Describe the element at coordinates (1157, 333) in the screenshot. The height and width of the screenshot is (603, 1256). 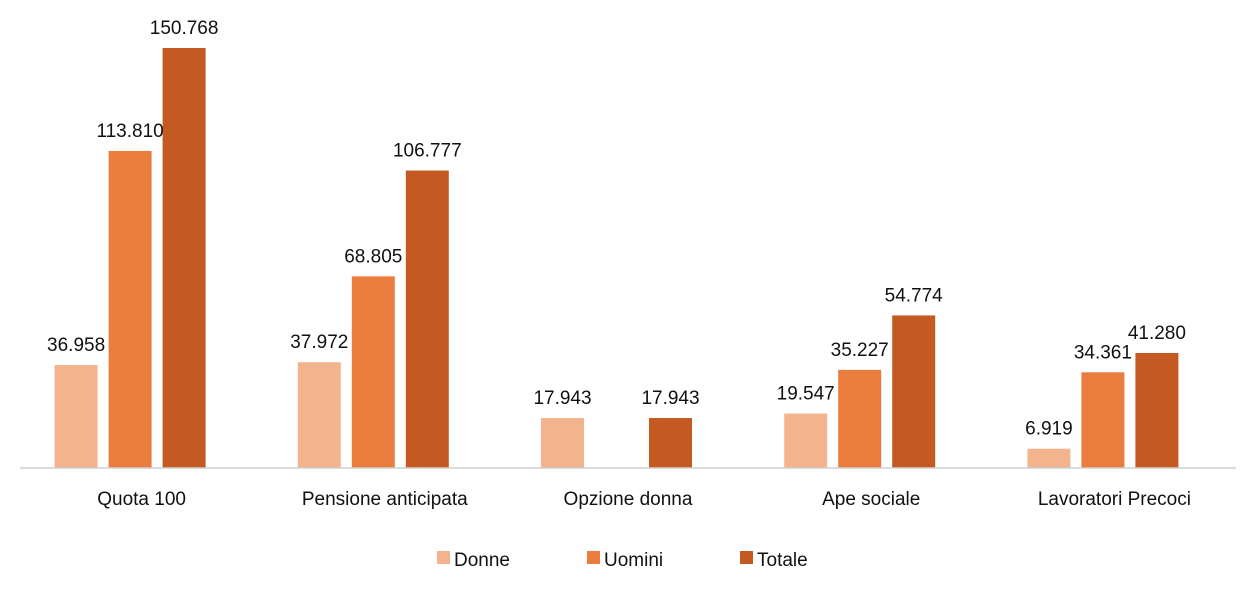
I see `data-label-totale-4: 41.280` at that location.